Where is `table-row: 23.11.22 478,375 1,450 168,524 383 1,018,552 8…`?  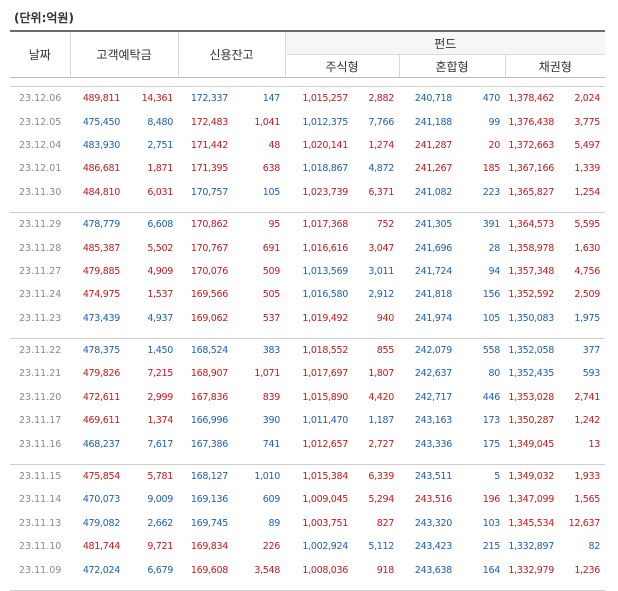
table-row: 23.11.22 478,375 1,450 168,524 383 1,018,552 8… is located at coordinates (307, 350).